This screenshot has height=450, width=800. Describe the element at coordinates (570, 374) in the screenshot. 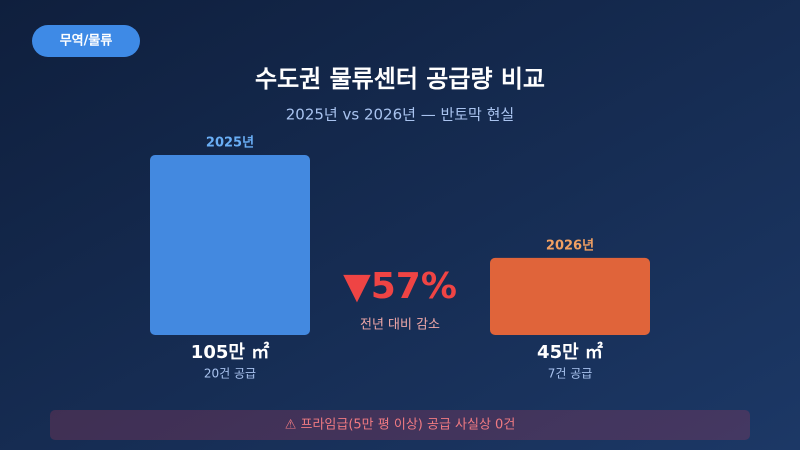

I see `sub-label: 7건 공급` at that location.